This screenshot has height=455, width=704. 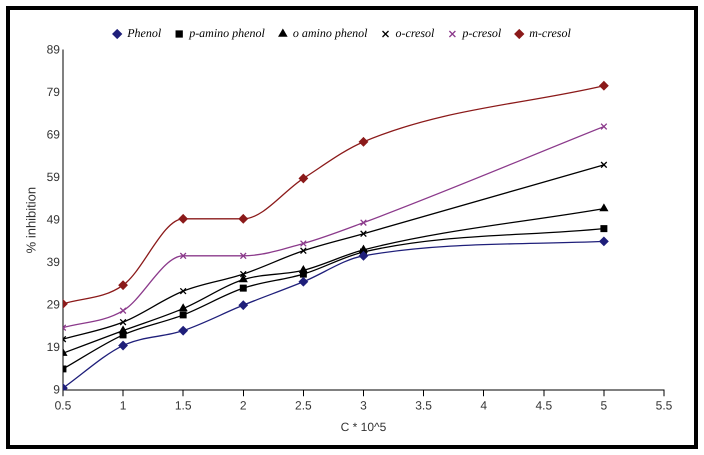 What do you see at coordinates (53, 219) in the screenshot?
I see `y-tick-label: 49` at bounding box center [53, 219].